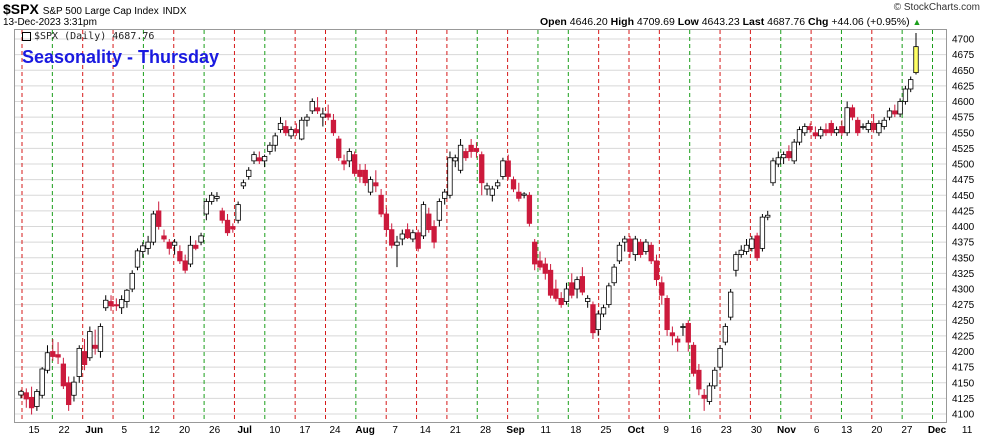 The height and width of the screenshot is (438, 990). Describe the element at coordinates (456, 430) in the screenshot. I see `x-tick-label: 21` at that location.